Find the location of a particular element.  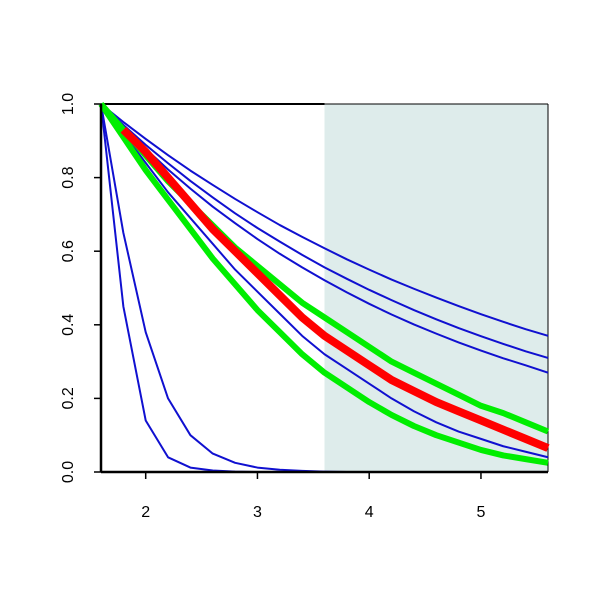

y-tick-label: 0.2 is located at coordinates (68, 398).